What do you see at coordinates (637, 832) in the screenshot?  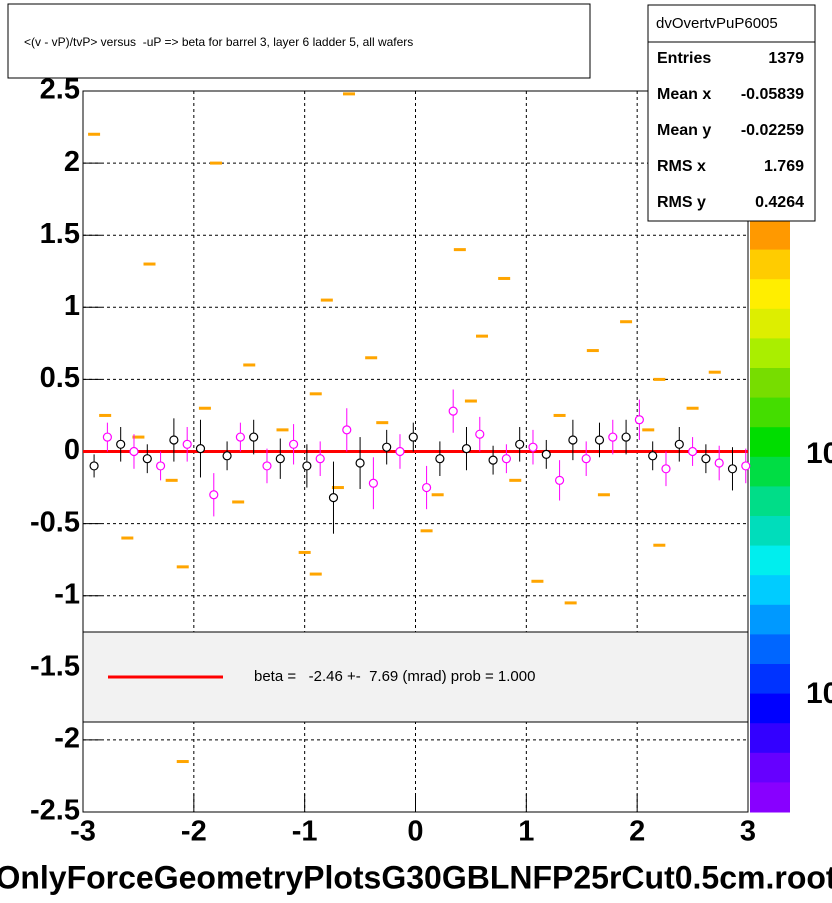 I see `x-tick-label: 2` at bounding box center [637, 832].